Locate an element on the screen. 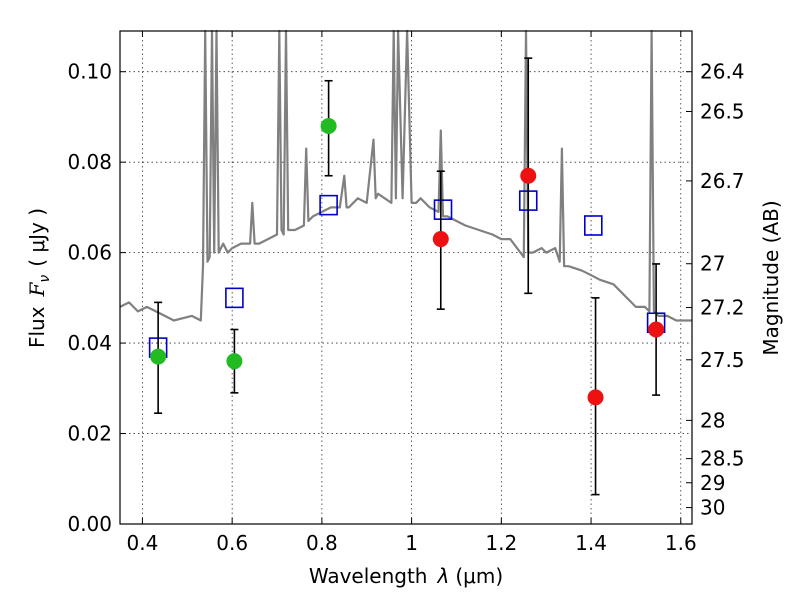 This screenshot has width=800, height=600. x-tick-label: 1.4 is located at coordinates (591, 543).